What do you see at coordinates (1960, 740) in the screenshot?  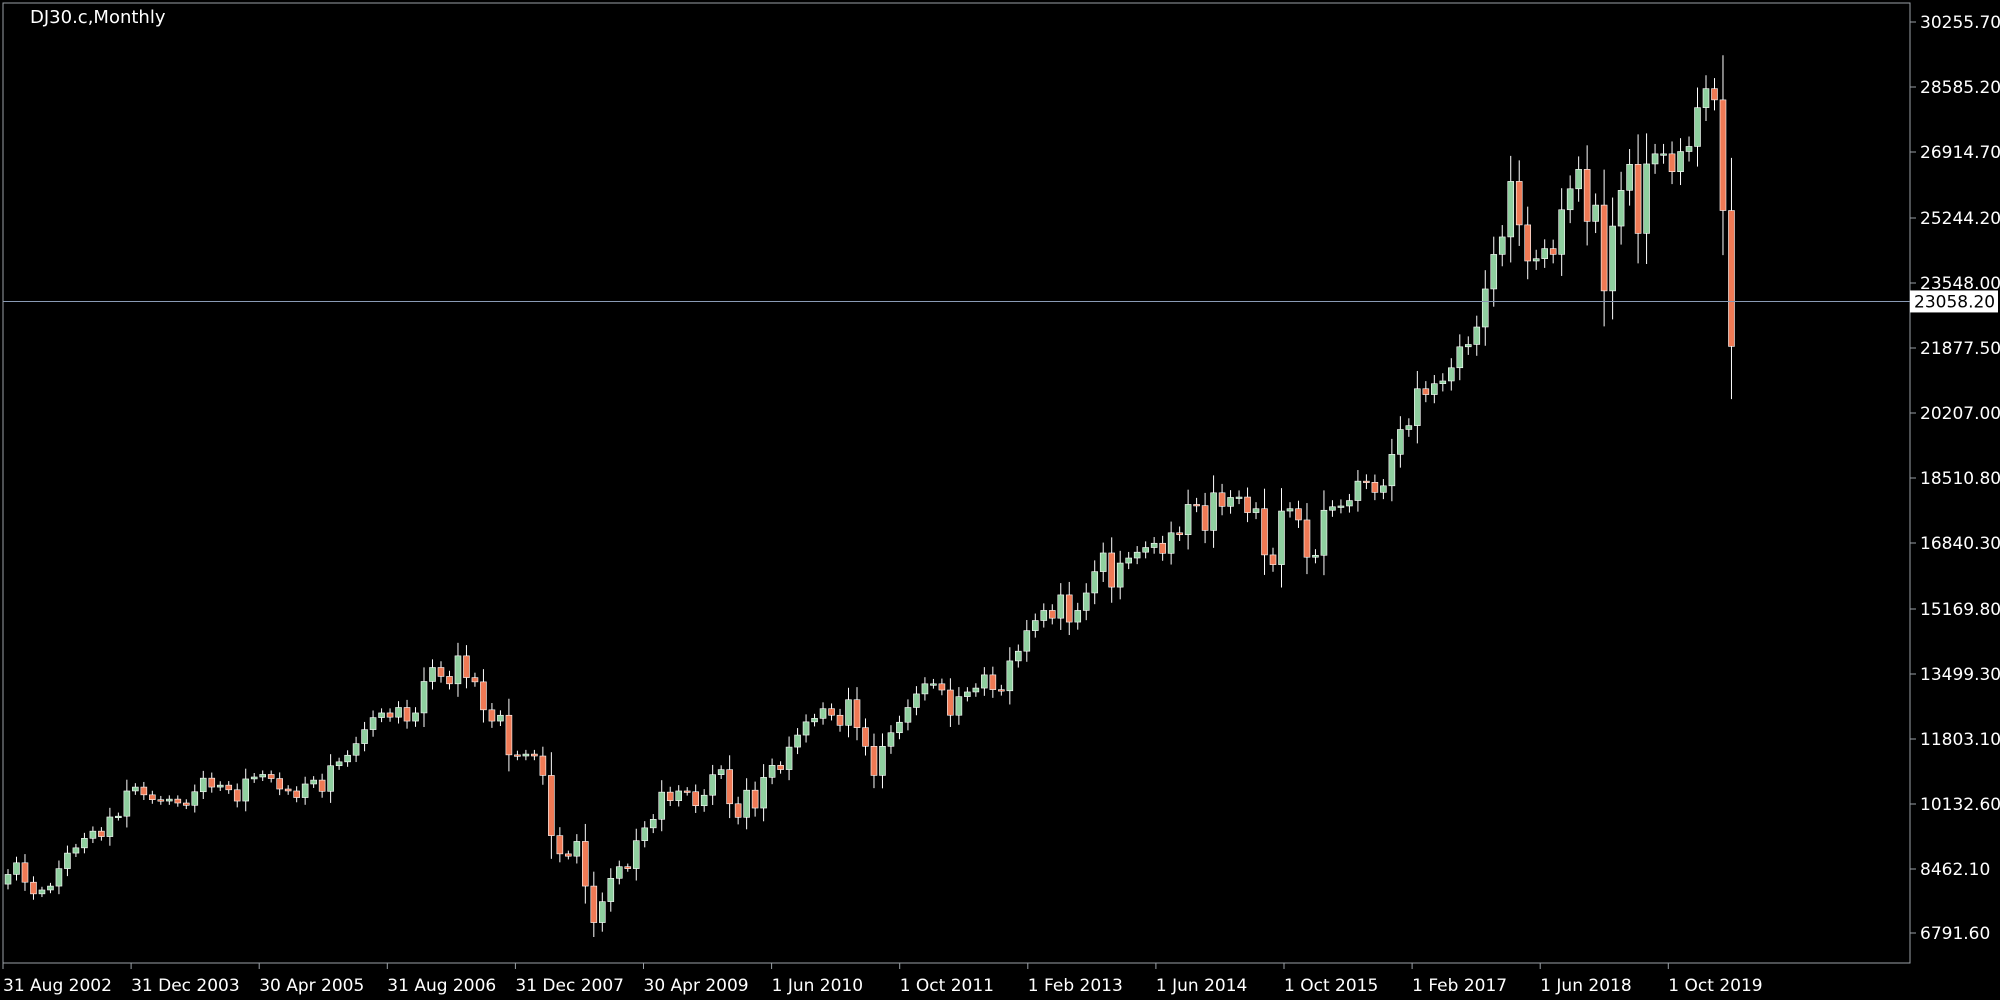 I see `price-tick-label: 11803.10` at bounding box center [1960, 740].